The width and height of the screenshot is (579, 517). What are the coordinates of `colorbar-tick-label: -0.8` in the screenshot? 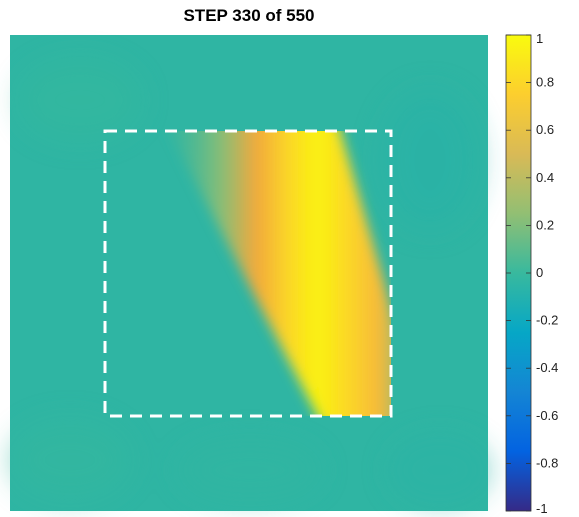 It's located at (547, 462).